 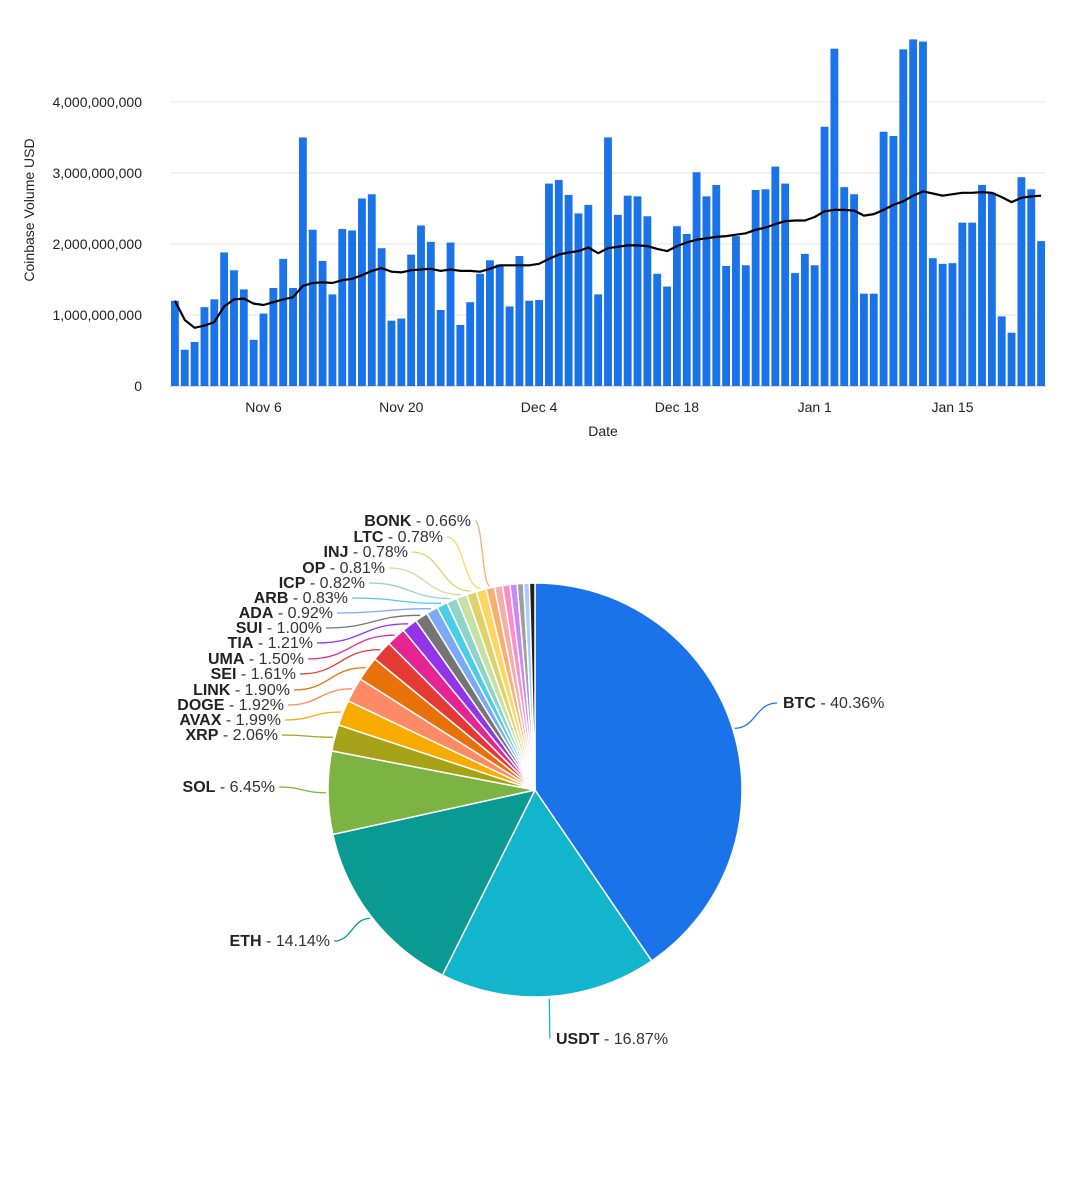 I want to click on pie-slice-label: INJ - 0.78%, so click(x=366, y=552).